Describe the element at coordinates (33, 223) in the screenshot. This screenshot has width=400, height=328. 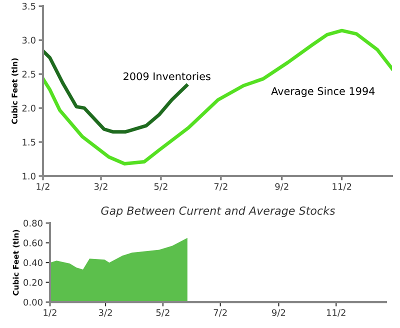
I see `y-tick-label: 0.80` at that location.